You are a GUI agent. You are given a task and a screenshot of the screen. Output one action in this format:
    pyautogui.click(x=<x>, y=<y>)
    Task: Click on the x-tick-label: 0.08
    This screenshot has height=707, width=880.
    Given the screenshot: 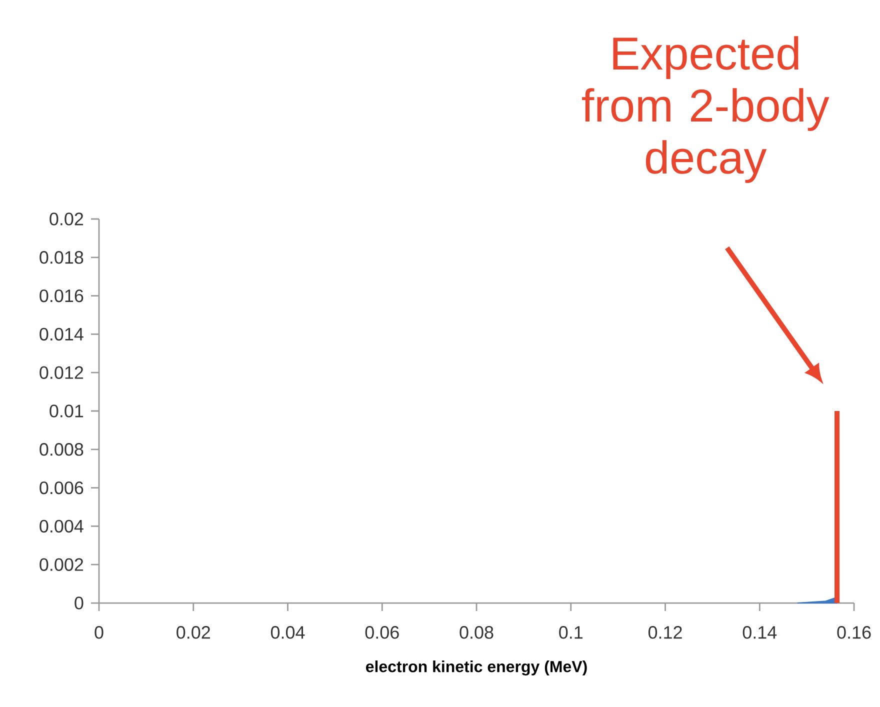 What is the action you would take?
    pyautogui.click(x=477, y=632)
    